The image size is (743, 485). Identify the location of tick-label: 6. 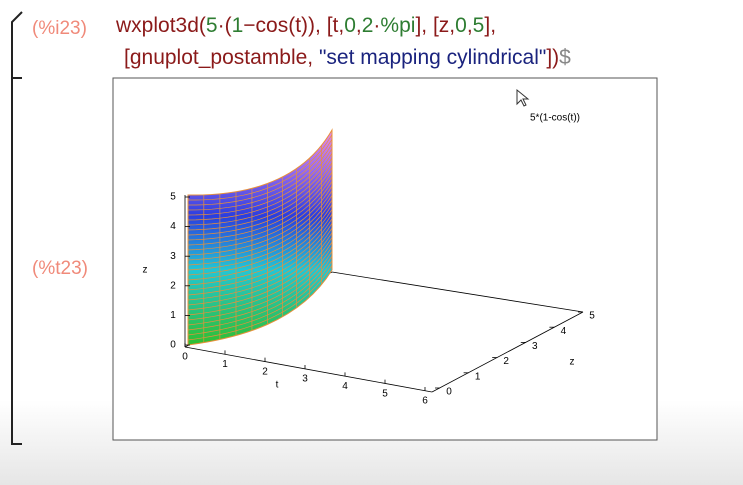
(425, 401).